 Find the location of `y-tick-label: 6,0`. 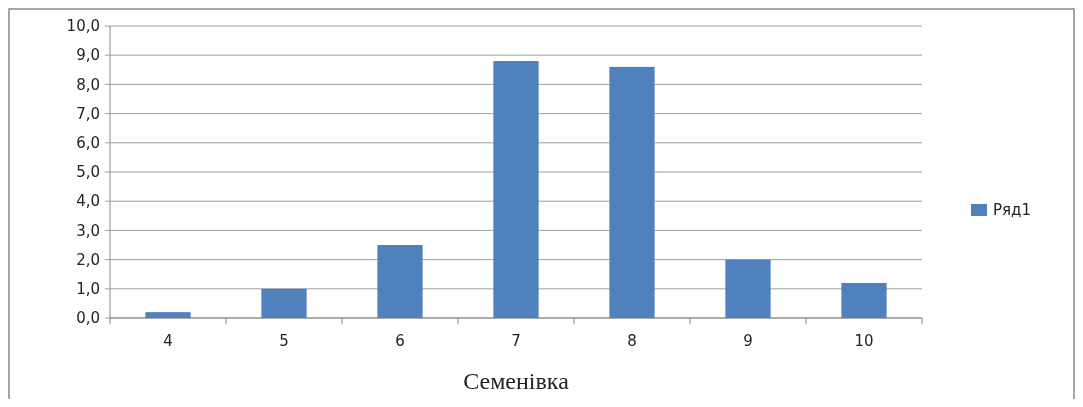

y-tick-label: 6,0 is located at coordinates (88, 143).